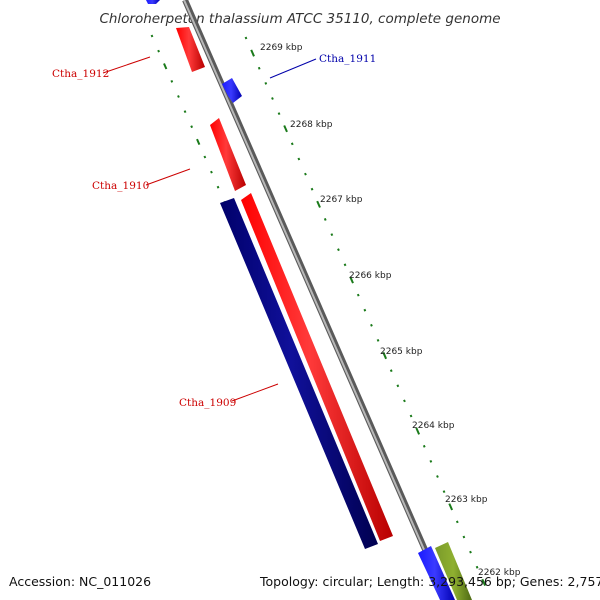  I want to click on scale-label-2262: 2262 kbp, so click(499, 573).